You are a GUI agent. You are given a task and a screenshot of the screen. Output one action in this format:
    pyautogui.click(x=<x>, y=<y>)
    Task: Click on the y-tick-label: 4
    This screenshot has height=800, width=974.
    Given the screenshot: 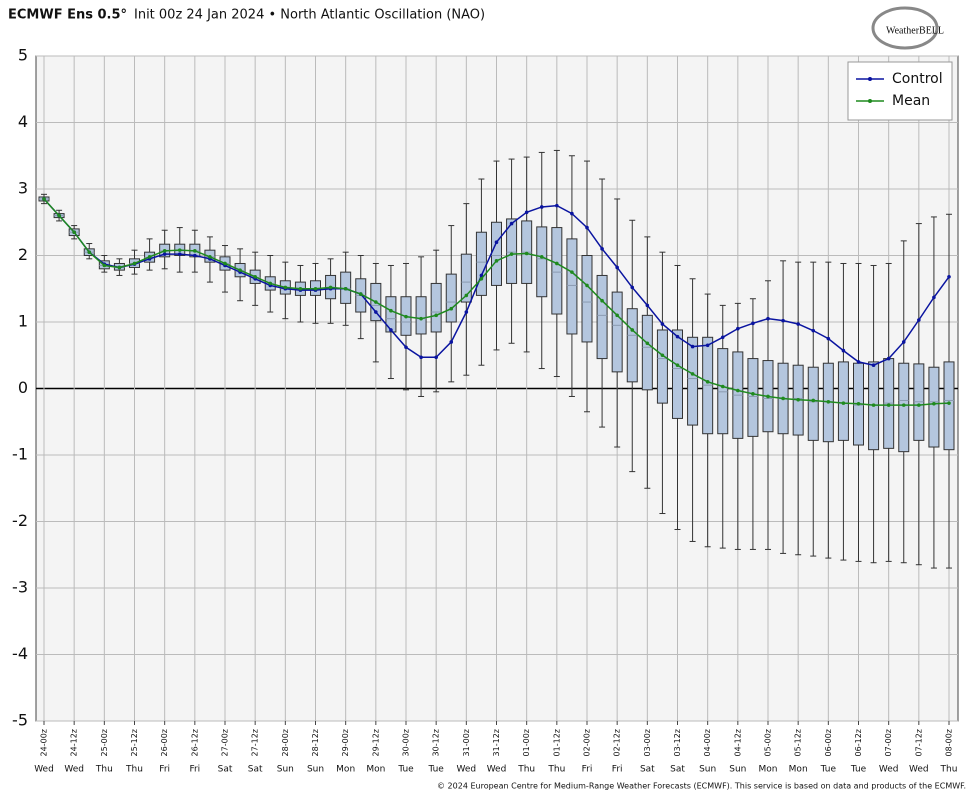 What is the action you would take?
    pyautogui.click(x=23, y=121)
    